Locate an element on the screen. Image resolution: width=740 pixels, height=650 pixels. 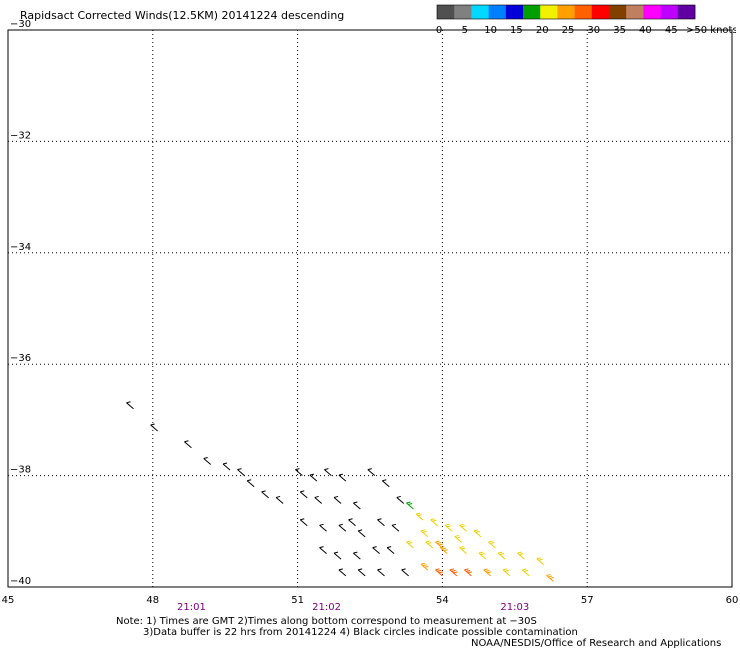
time-label: 21:02 is located at coordinates (326, 607).